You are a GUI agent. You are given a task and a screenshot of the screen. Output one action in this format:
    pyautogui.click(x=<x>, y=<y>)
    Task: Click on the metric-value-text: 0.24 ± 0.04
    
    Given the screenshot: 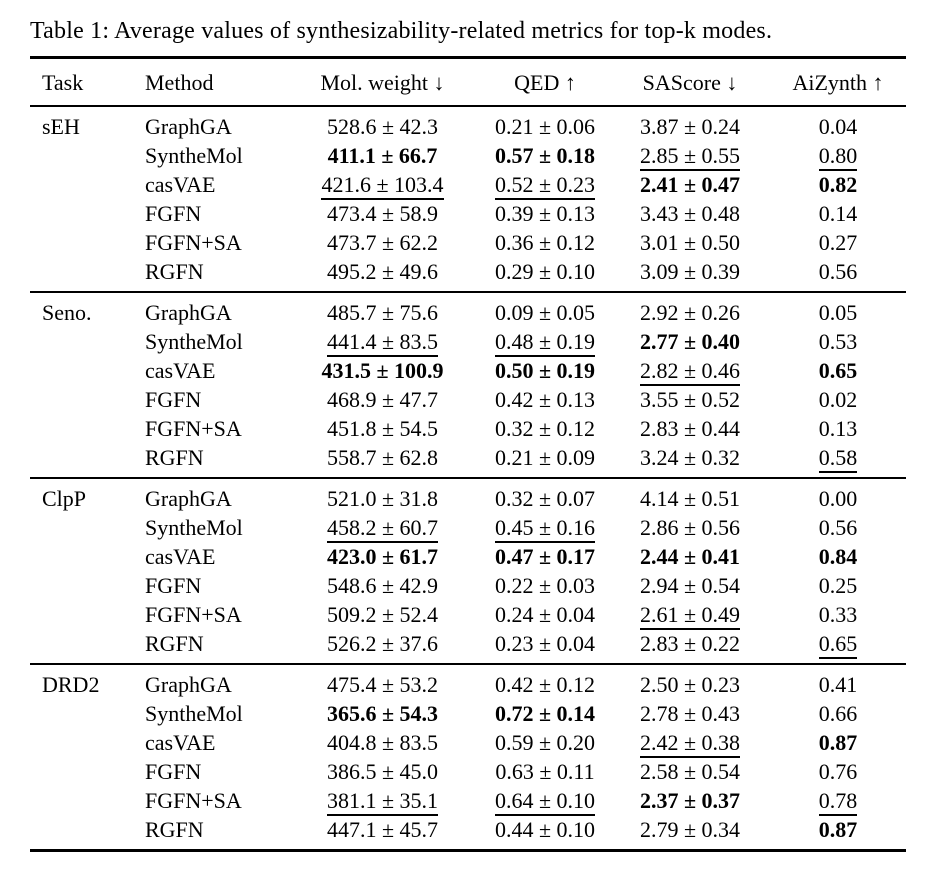 What is the action you would take?
    pyautogui.click(x=545, y=614)
    